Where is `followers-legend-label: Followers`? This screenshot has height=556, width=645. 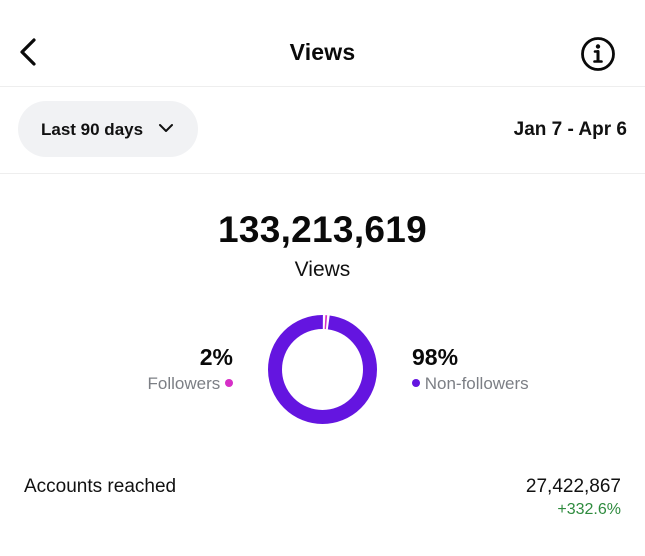
followers-legend-label: Followers is located at coordinates (184, 383).